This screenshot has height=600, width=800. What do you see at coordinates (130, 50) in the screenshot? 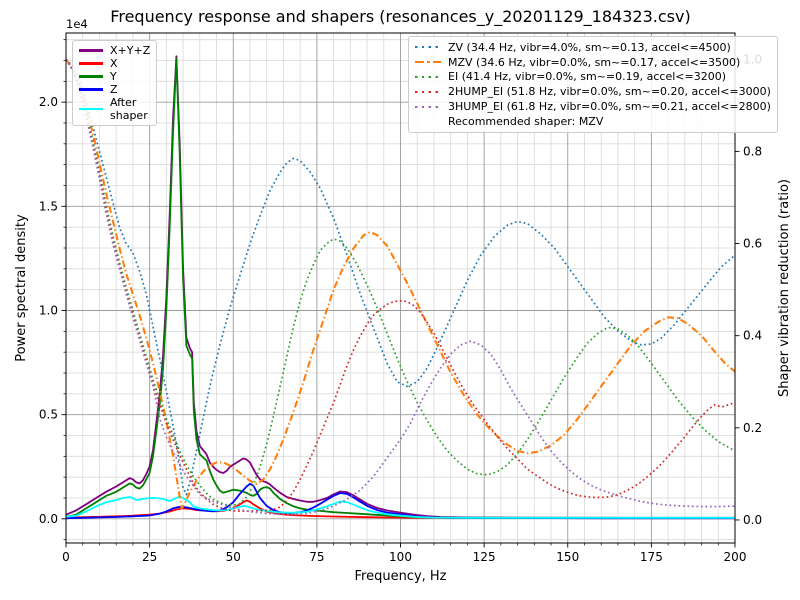
I see `legend-label: X+Y+Z` at bounding box center [130, 50].